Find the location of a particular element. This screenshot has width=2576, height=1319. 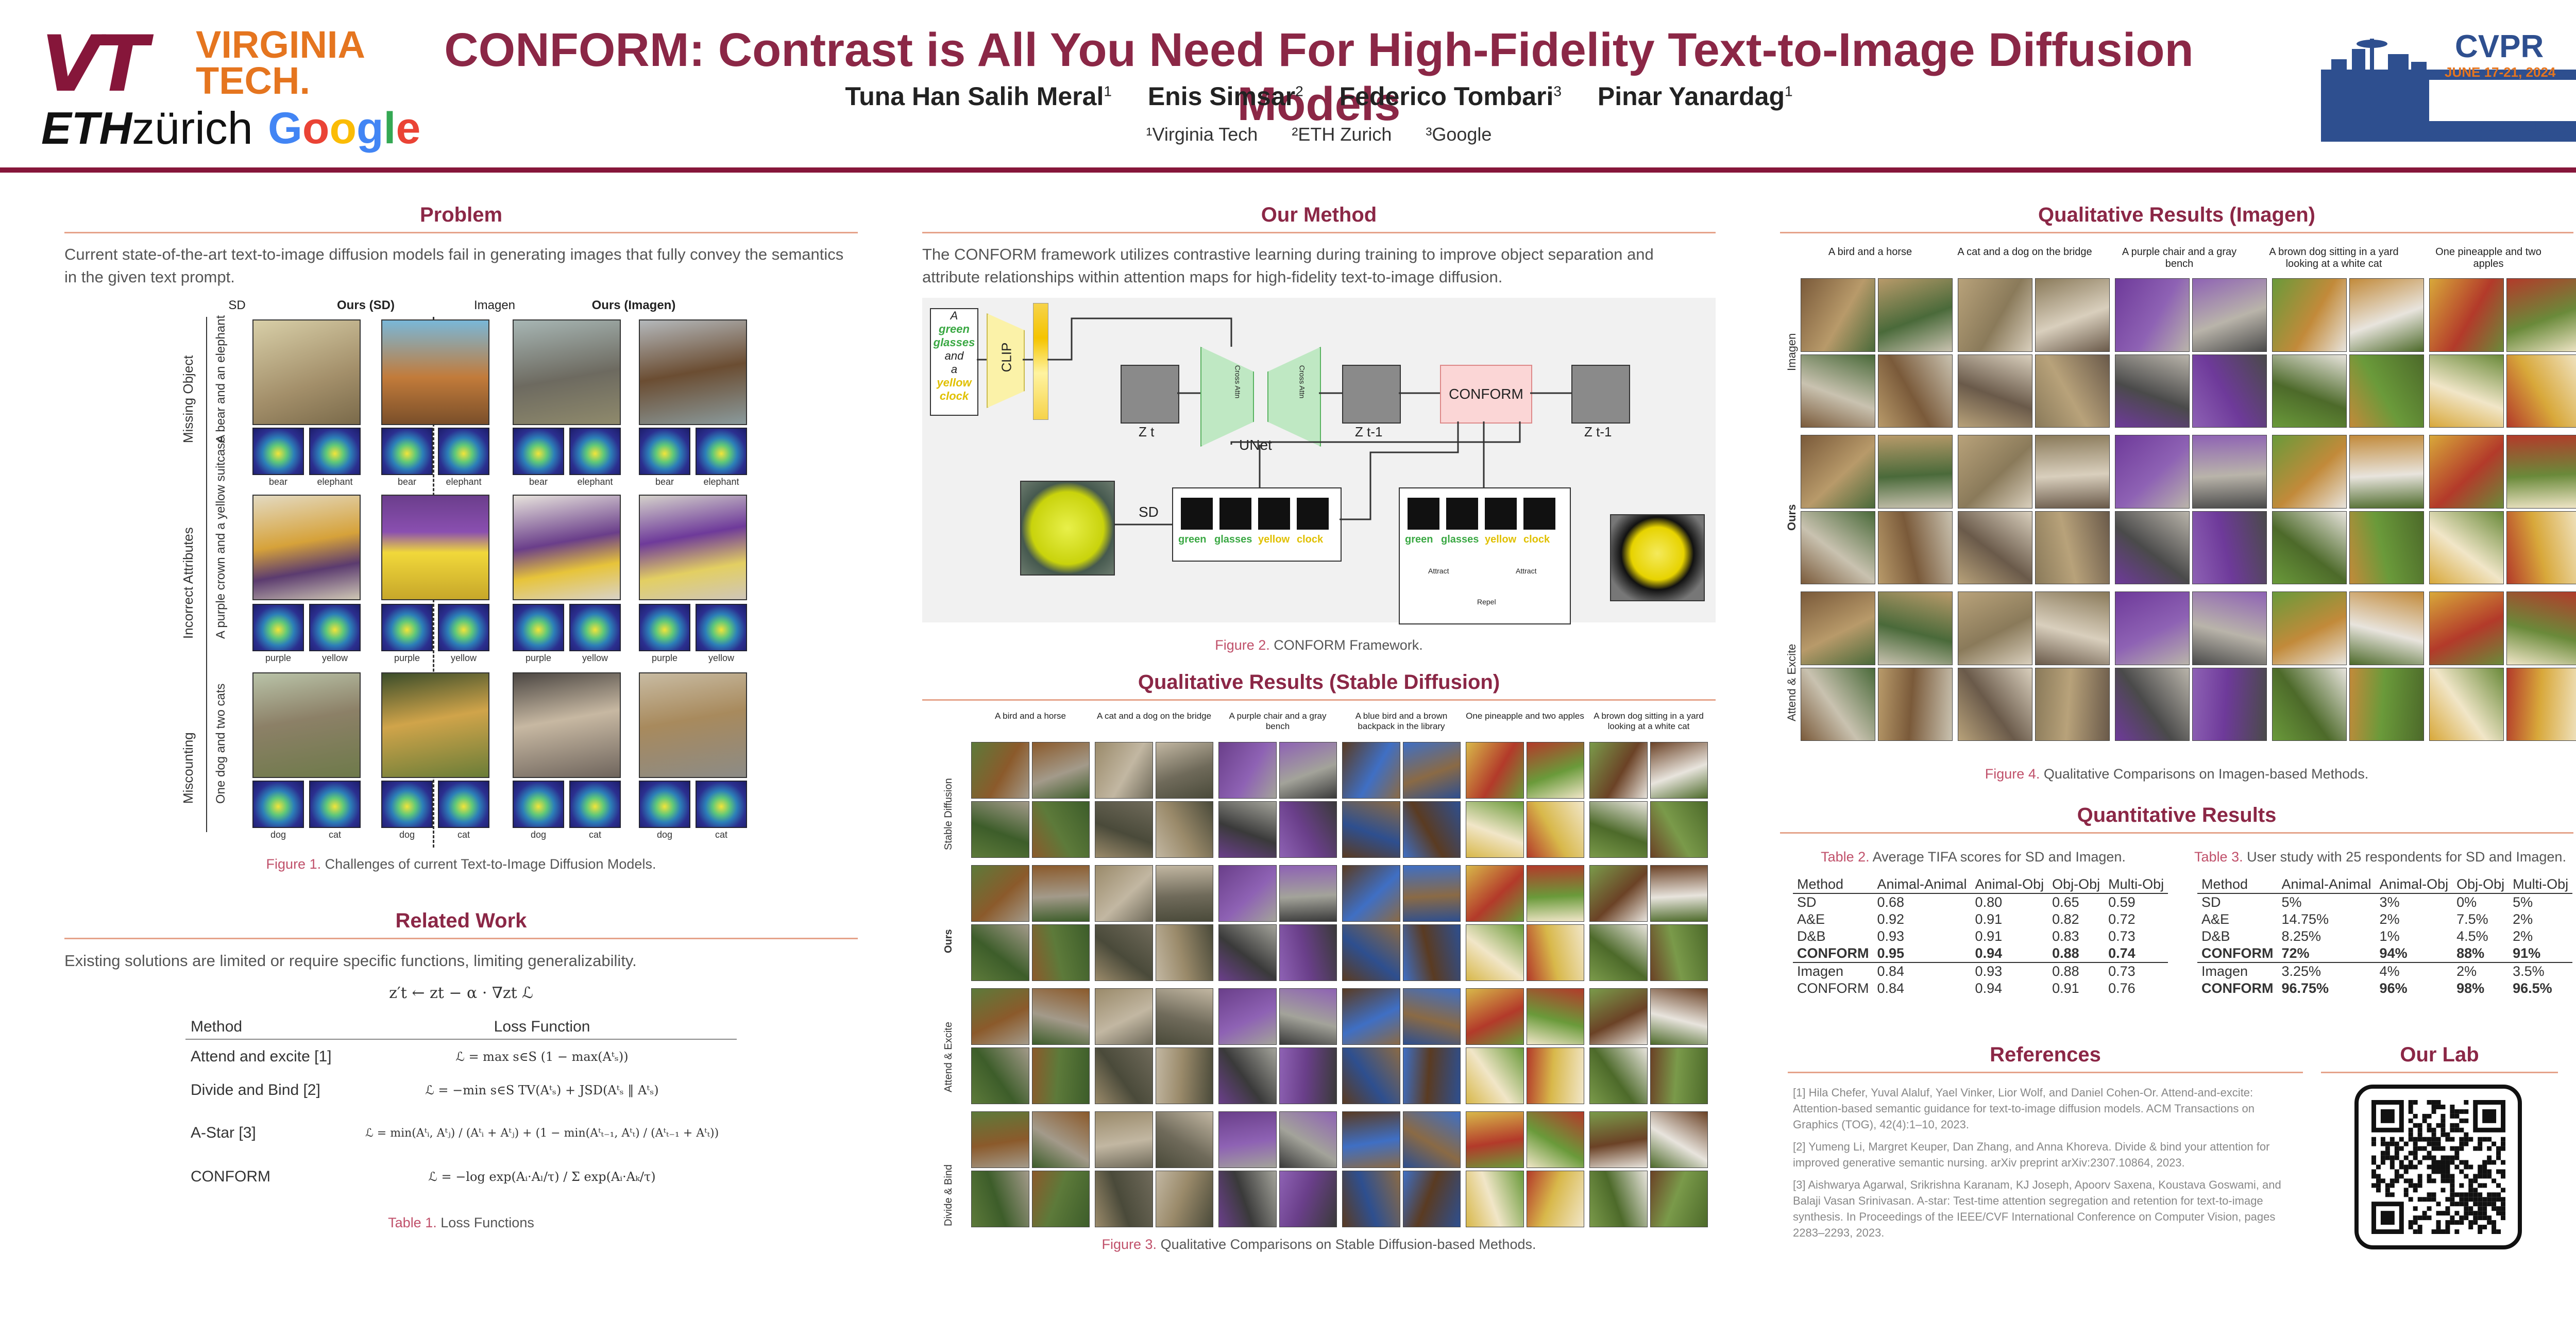

loss-table-header: Loss Function is located at coordinates (542, 1026).